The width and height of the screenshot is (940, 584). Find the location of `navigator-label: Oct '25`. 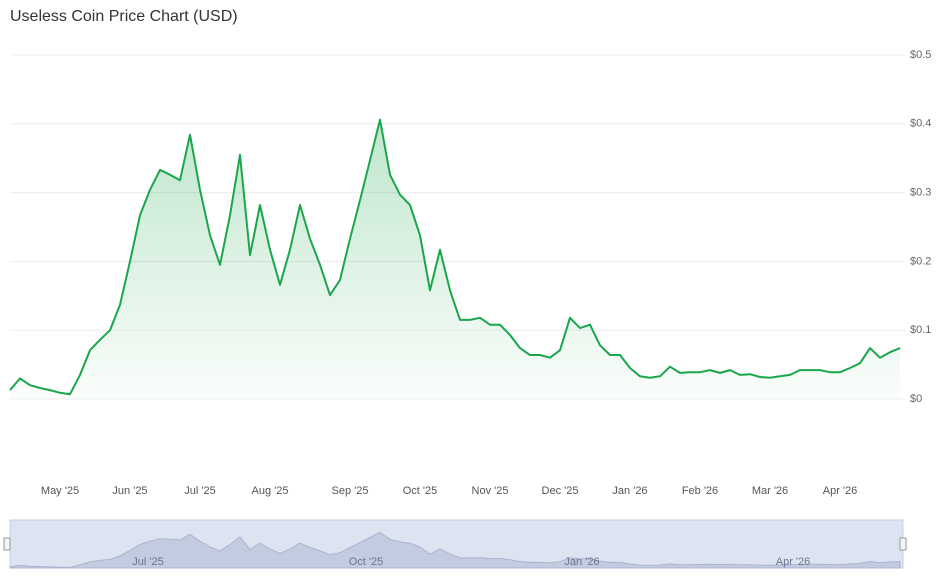

navigator-label: Oct '25 is located at coordinates (366, 562).